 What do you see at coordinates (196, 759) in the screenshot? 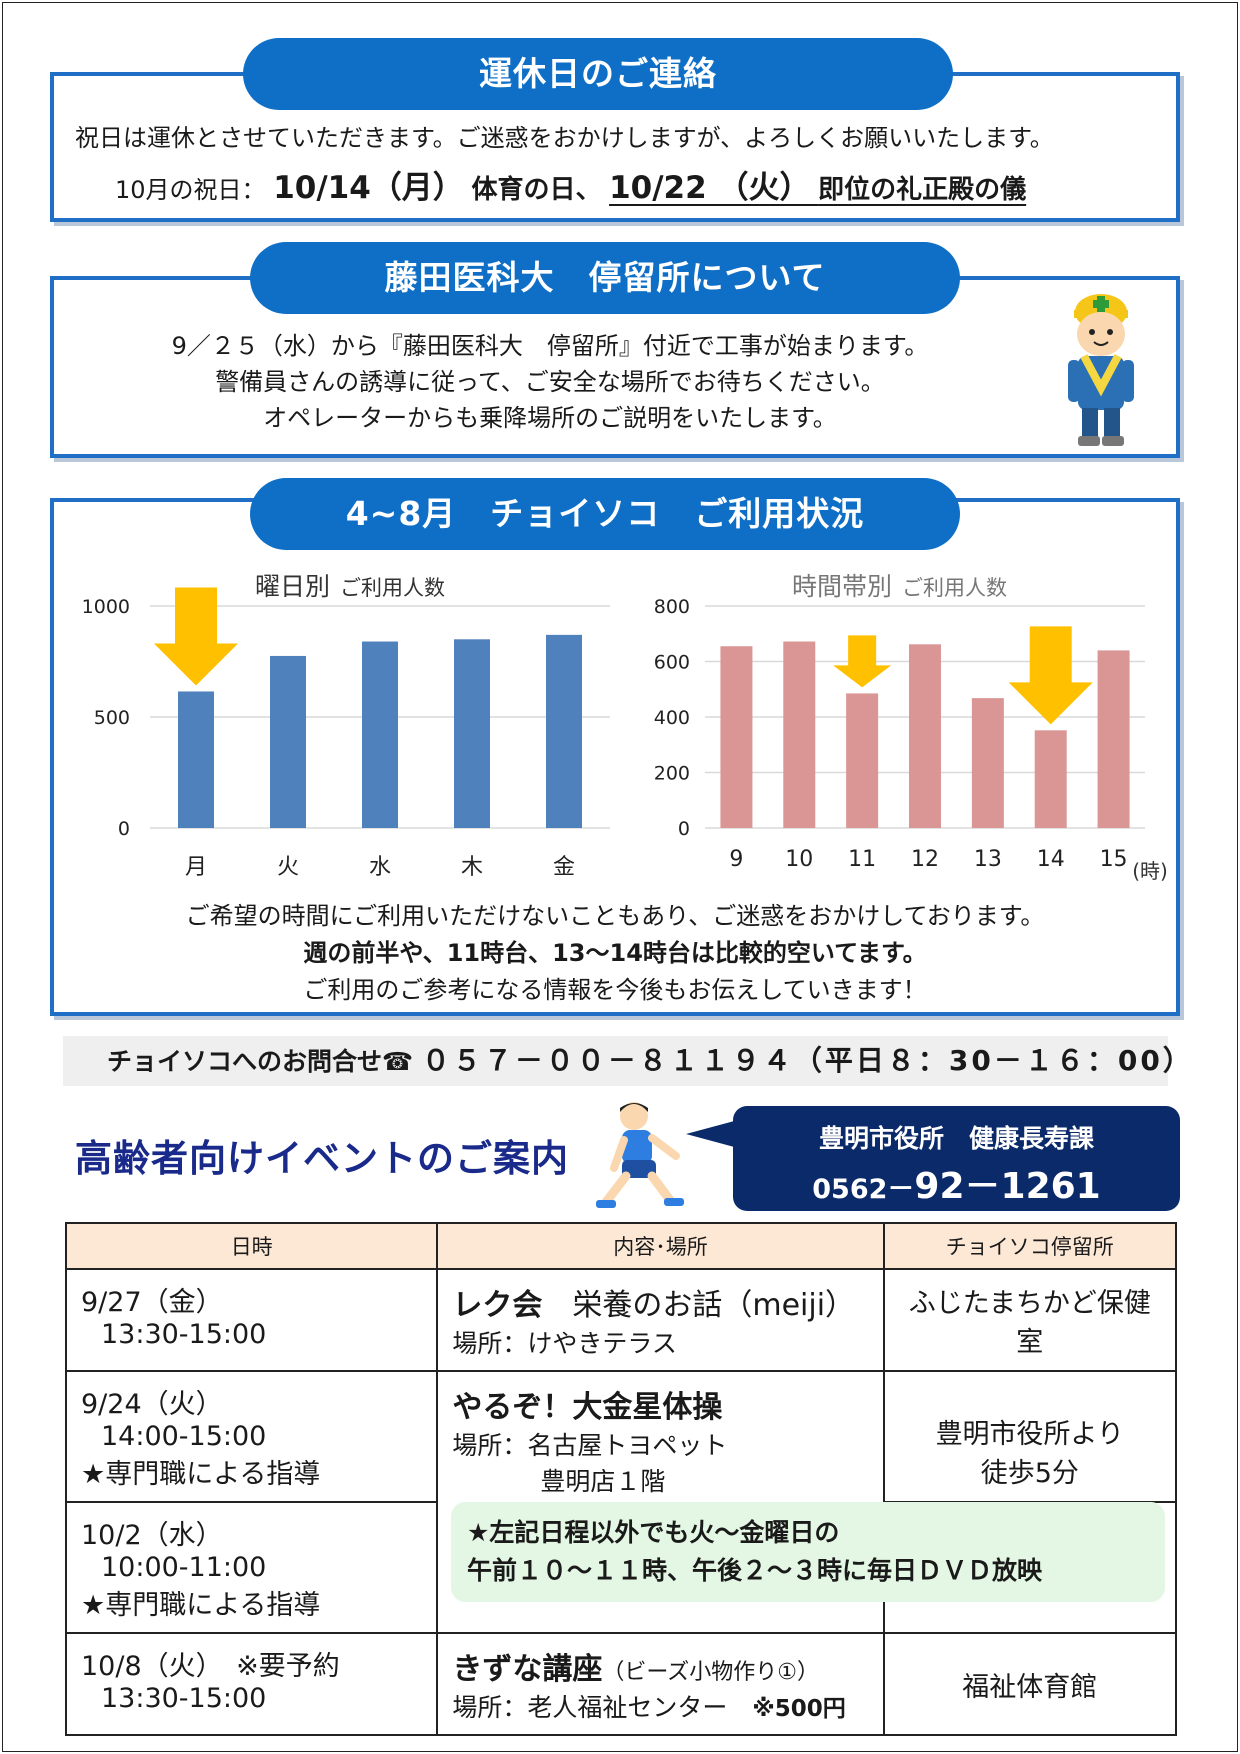
I see `bar-月` at bounding box center [196, 759].